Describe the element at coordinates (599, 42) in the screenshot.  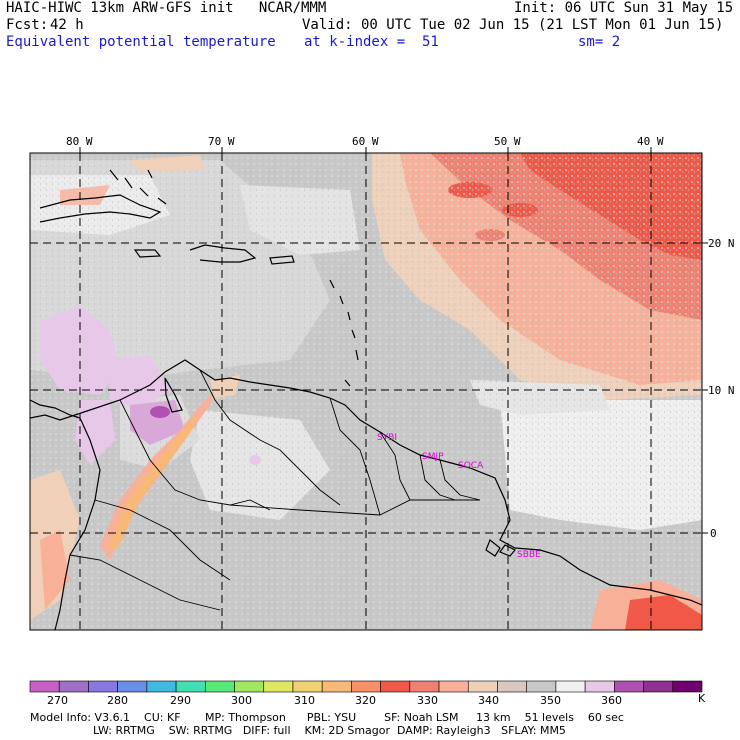
I see `smoothing-info: sm= 2` at that location.